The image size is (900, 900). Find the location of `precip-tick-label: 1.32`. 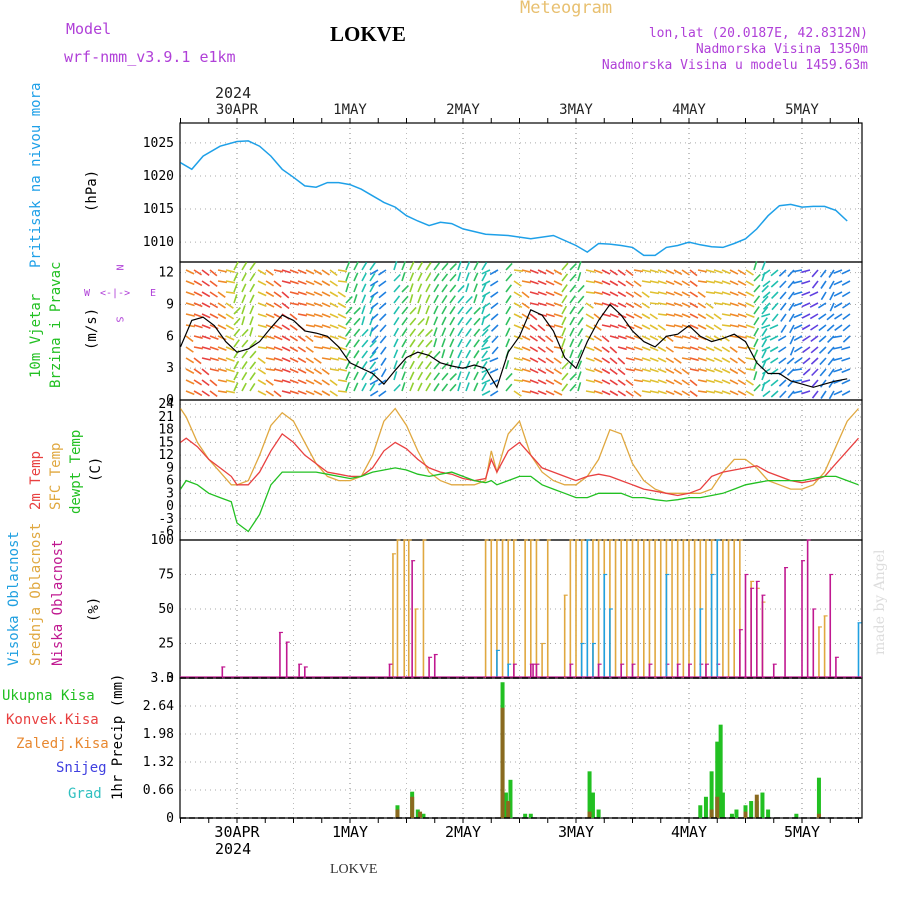

precip-tick-label: 1.32 is located at coordinates (158, 762).